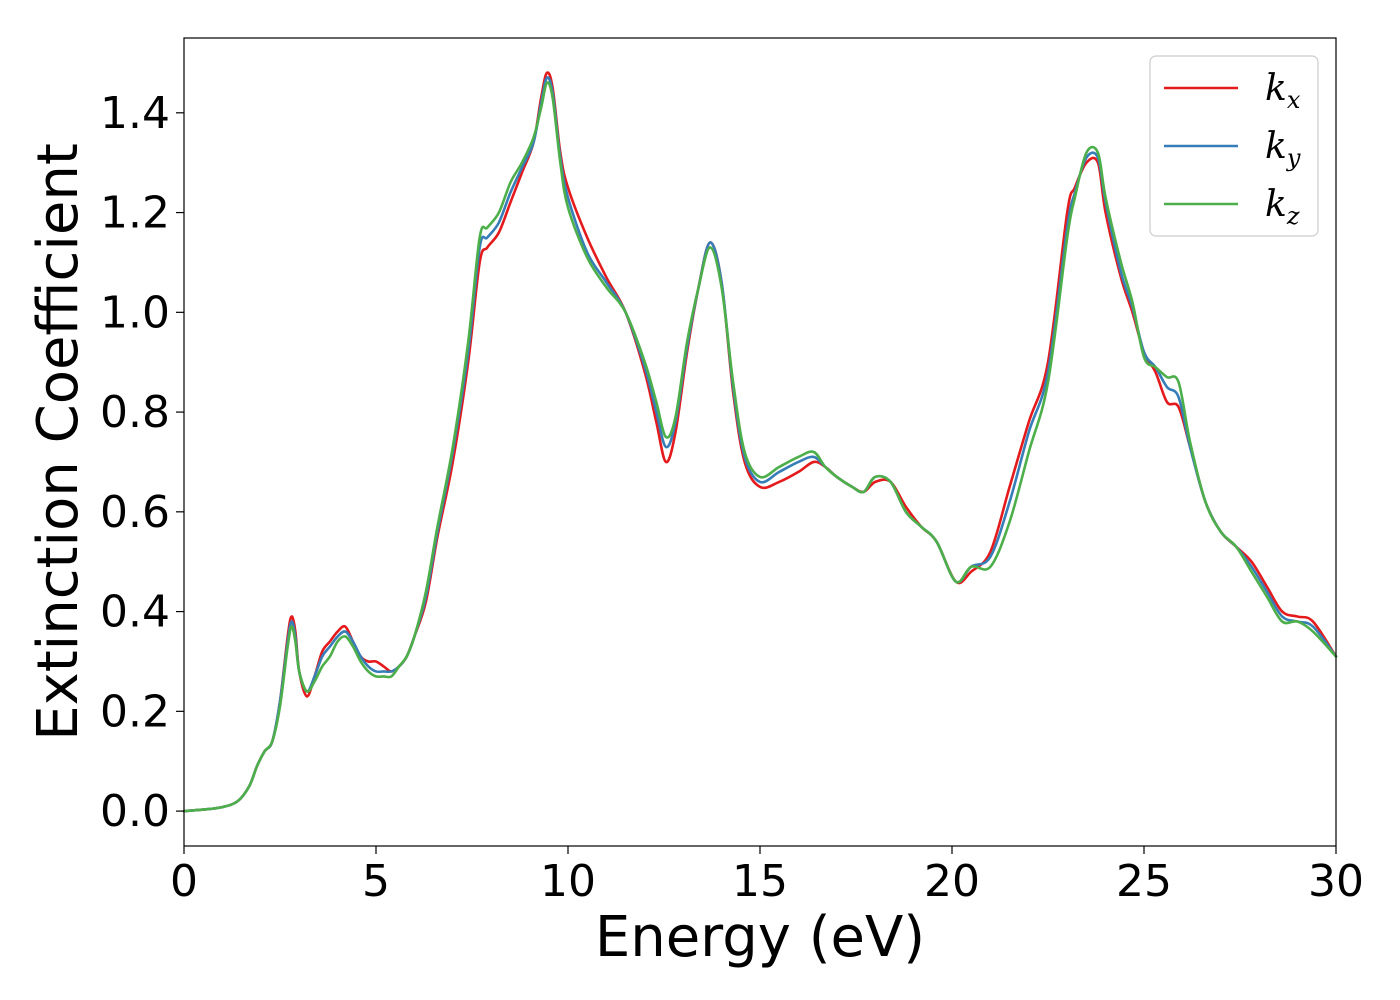 The image size is (1400, 1000). I want to click on y-tick-label: 1.4, so click(135, 113).